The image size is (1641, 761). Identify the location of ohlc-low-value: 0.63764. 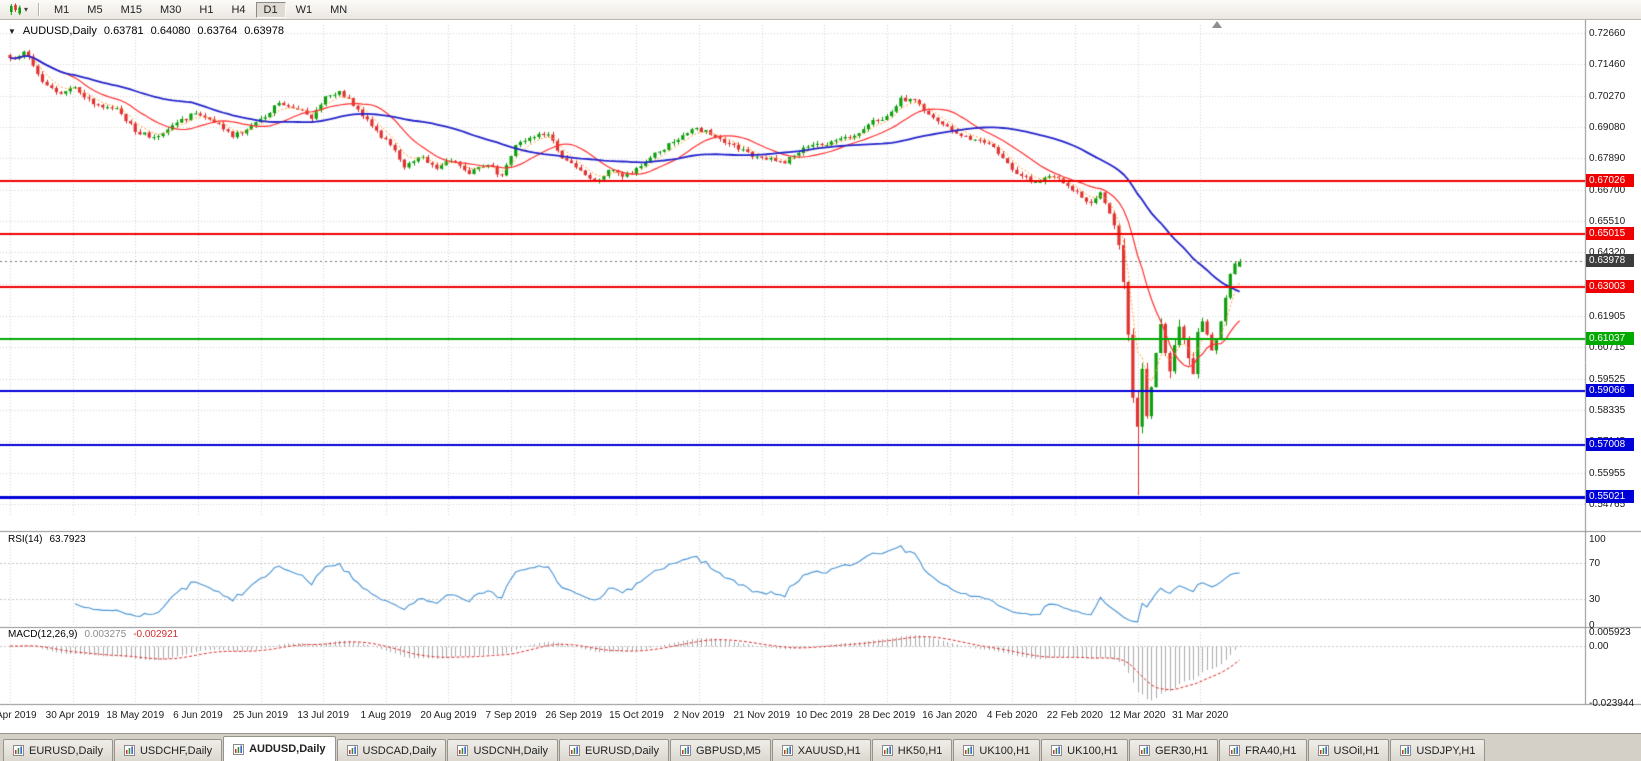
(217, 31).